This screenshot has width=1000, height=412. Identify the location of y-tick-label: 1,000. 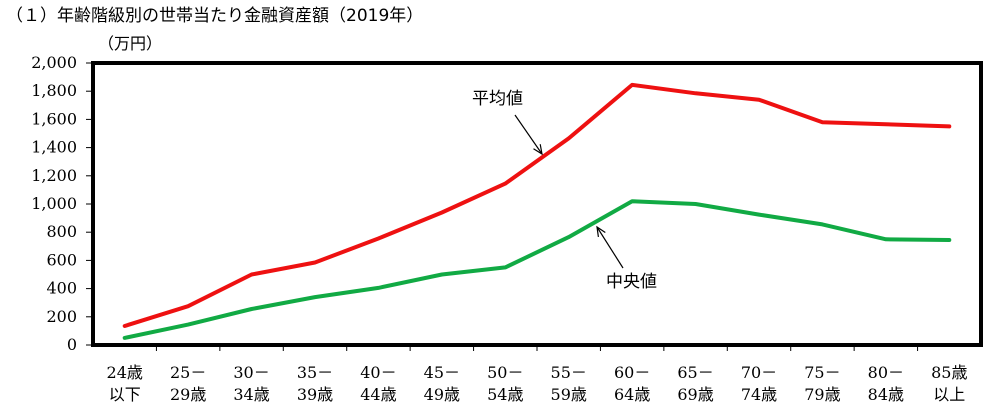
(54, 203).